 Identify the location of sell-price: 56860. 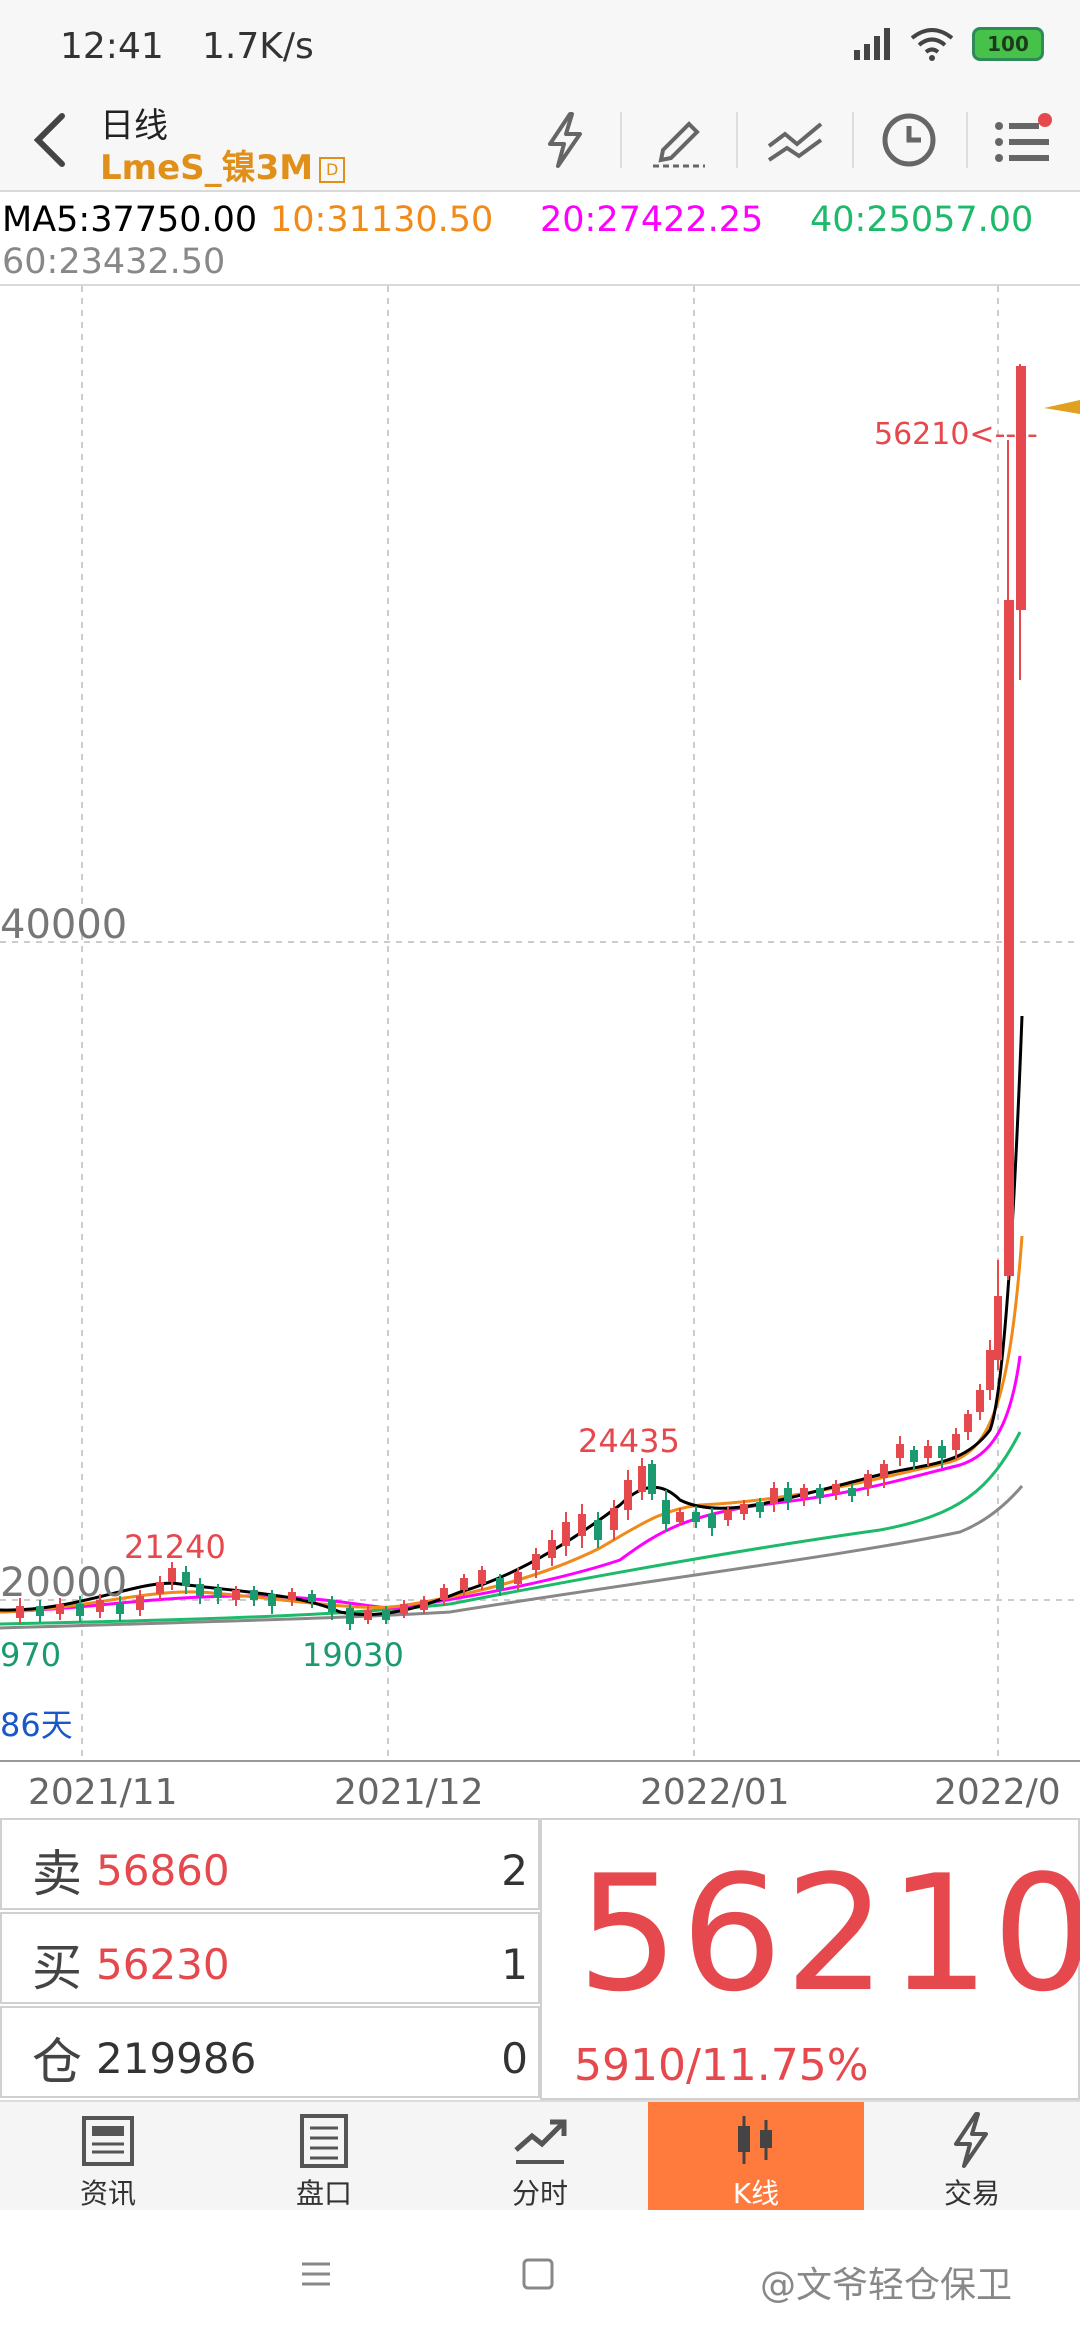
(163, 1870).